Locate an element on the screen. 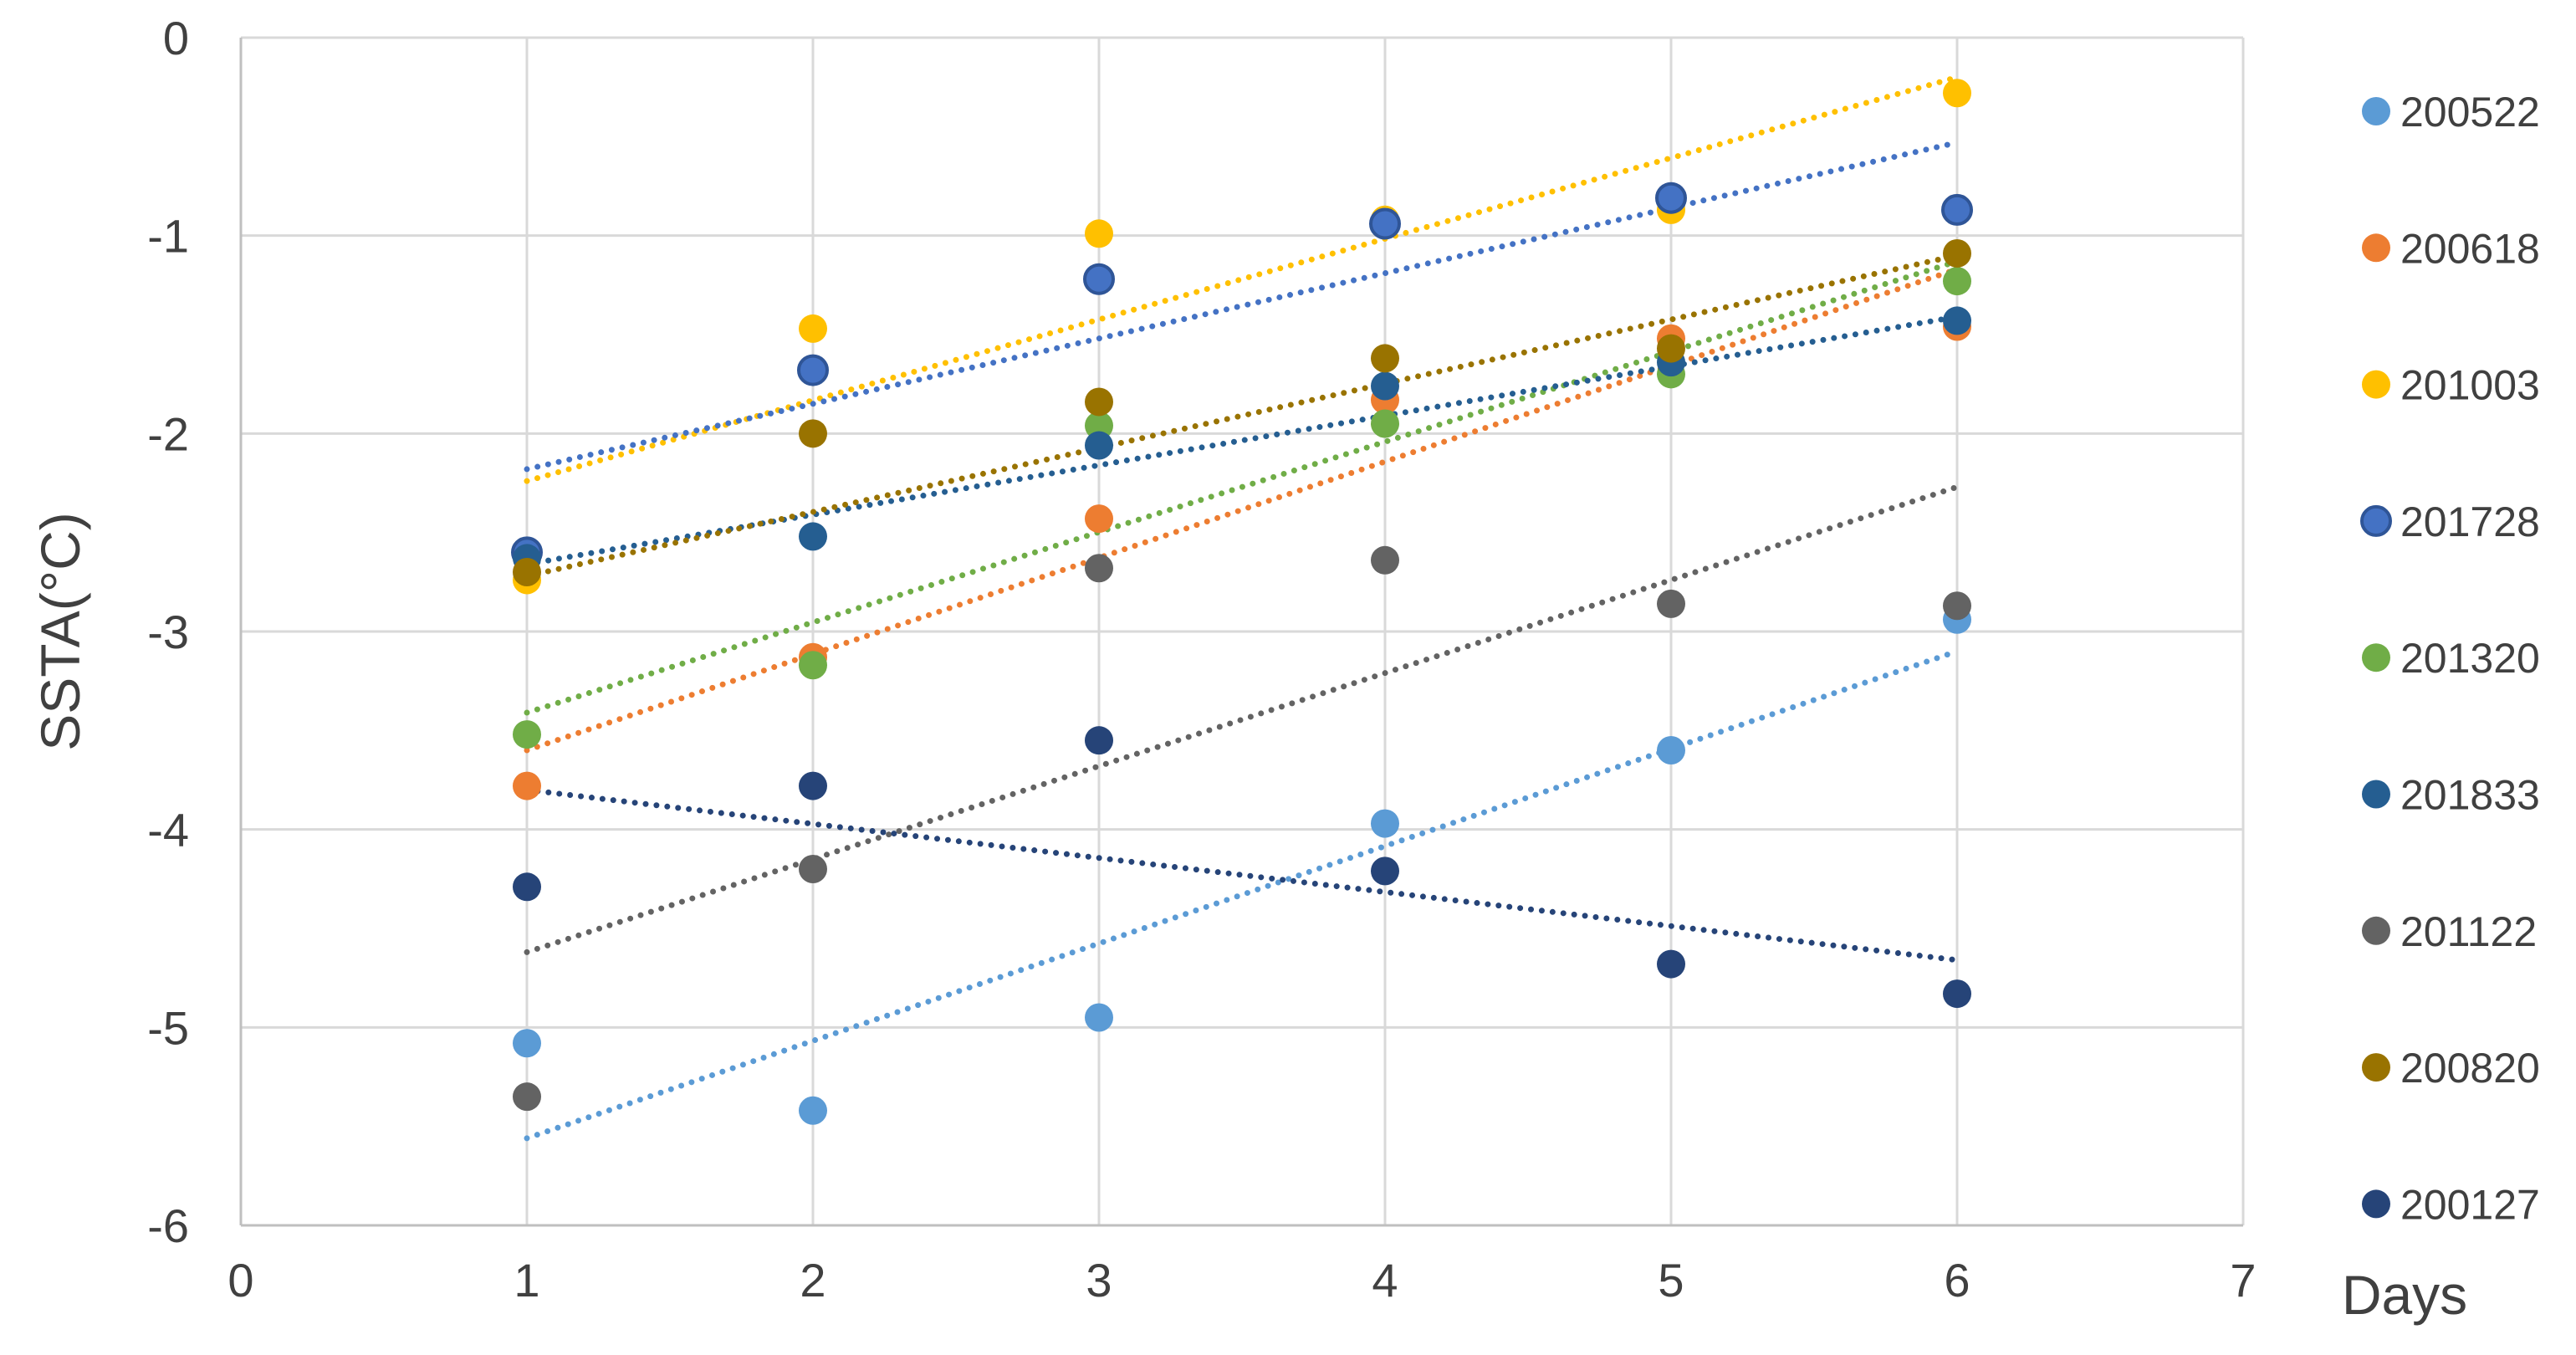 The height and width of the screenshot is (1355, 2576). y-tick-label: 0 is located at coordinates (176, 38).